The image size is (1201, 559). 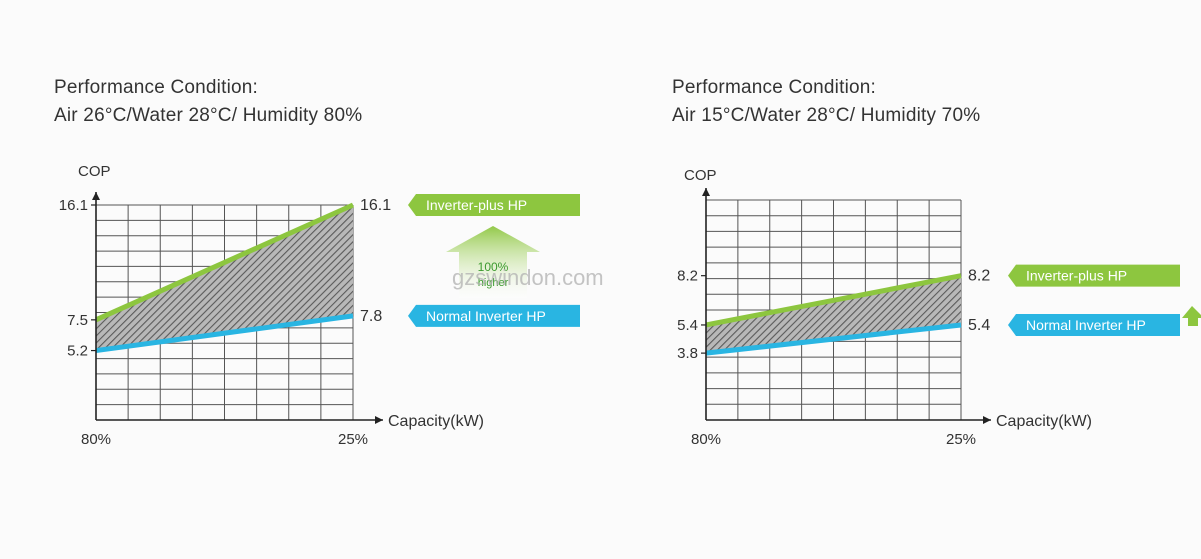 I want to click on condition-subtitle: Air 26°C/Water 28°C/ Humidity 80%, so click(x=208, y=115).